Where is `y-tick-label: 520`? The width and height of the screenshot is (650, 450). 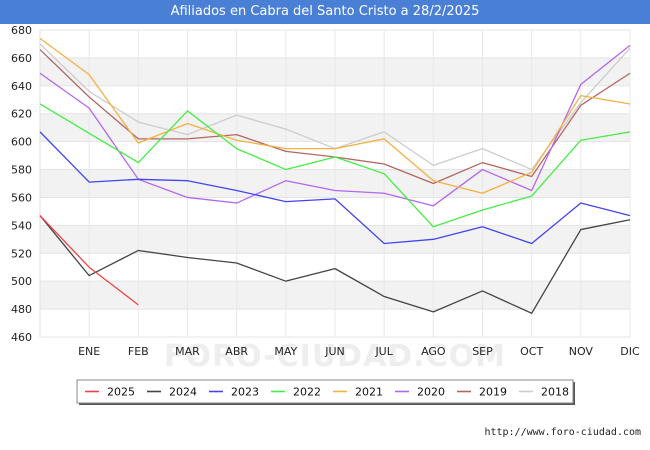
y-tick-label: 520 is located at coordinates (21, 253).